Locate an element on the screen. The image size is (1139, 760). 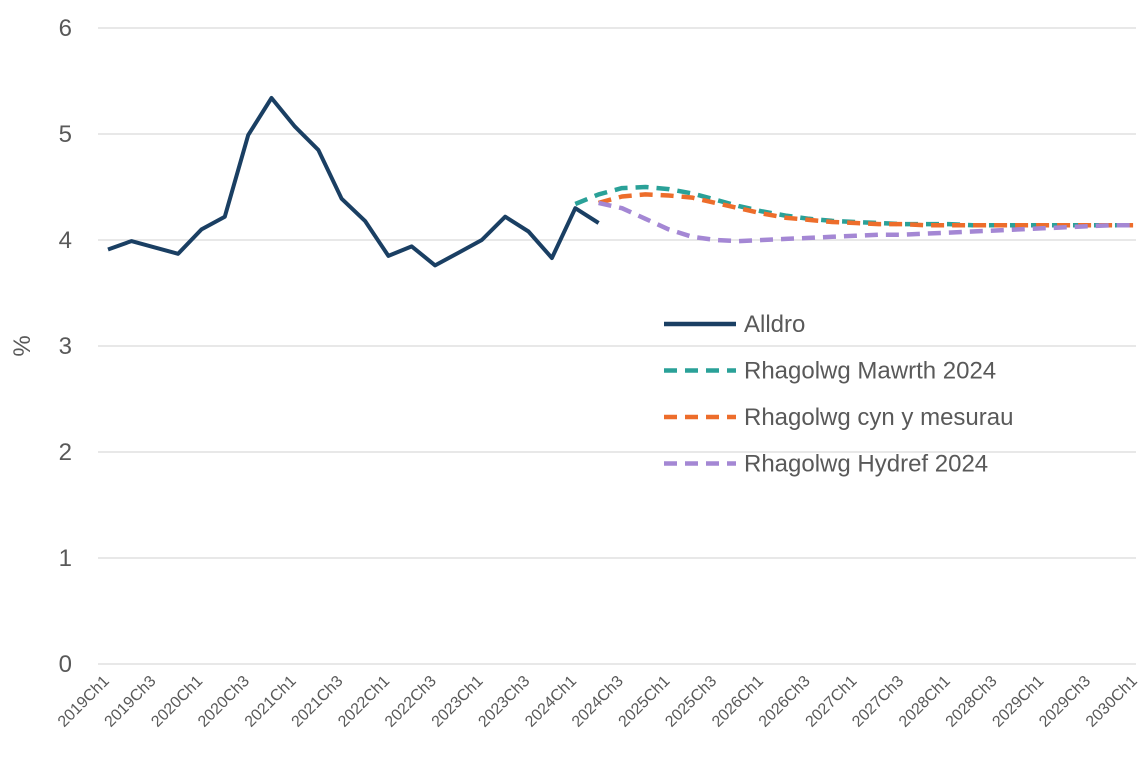
y-tick-label: 2 is located at coordinates (65, 452).